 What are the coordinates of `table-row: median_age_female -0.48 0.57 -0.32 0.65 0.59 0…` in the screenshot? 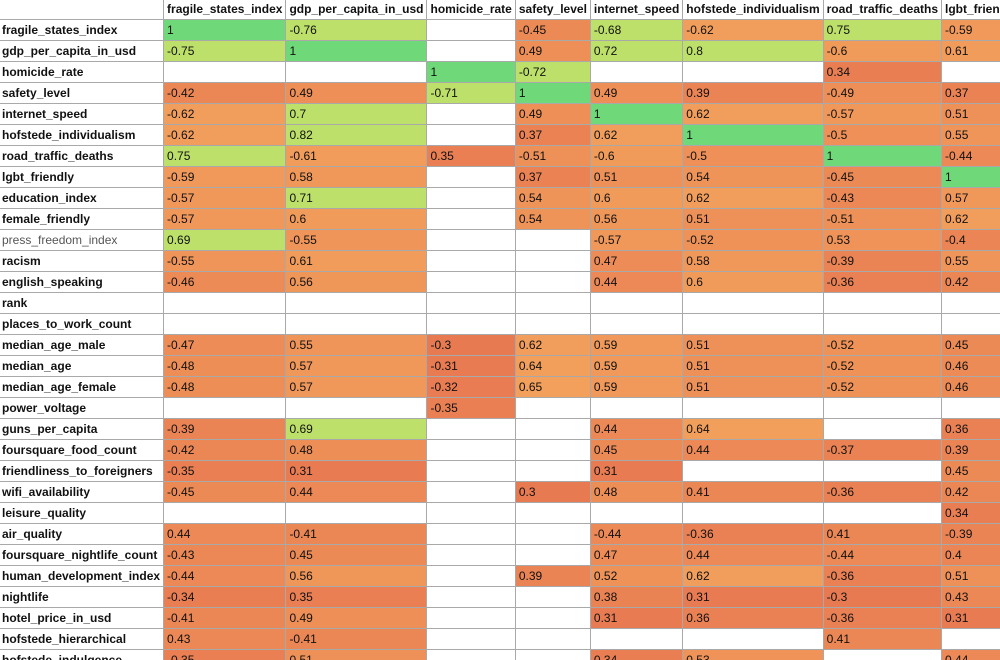 It's located at (500, 387).